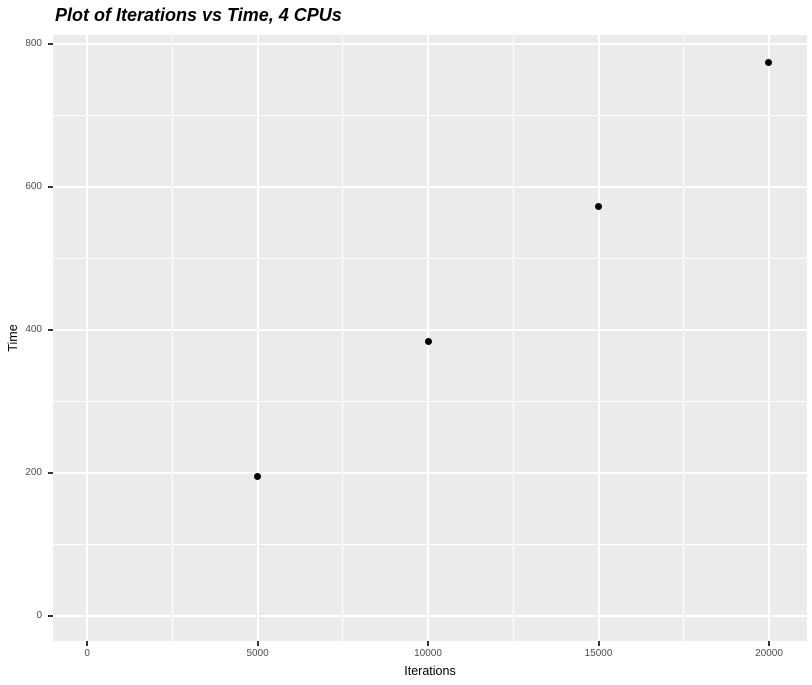 The height and width of the screenshot is (685, 812). Describe the element at coordinates (13, 338) in the screenshot. I see `y-axis-title: Time` at that location.